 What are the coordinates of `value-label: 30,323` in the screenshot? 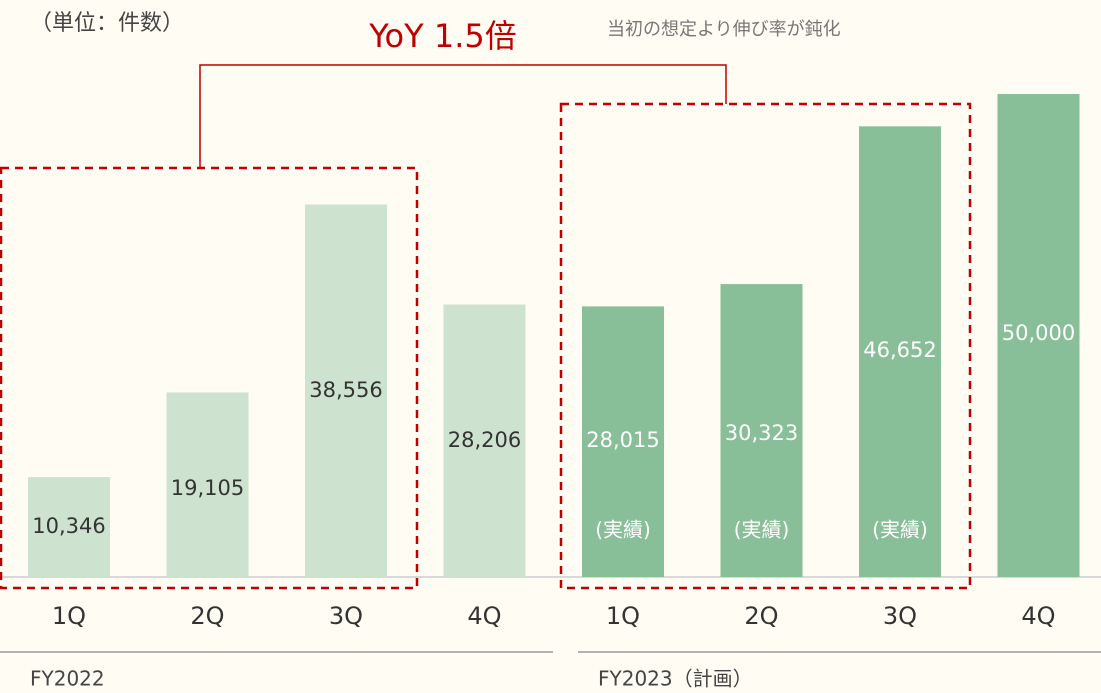 It's located at (761, 433).